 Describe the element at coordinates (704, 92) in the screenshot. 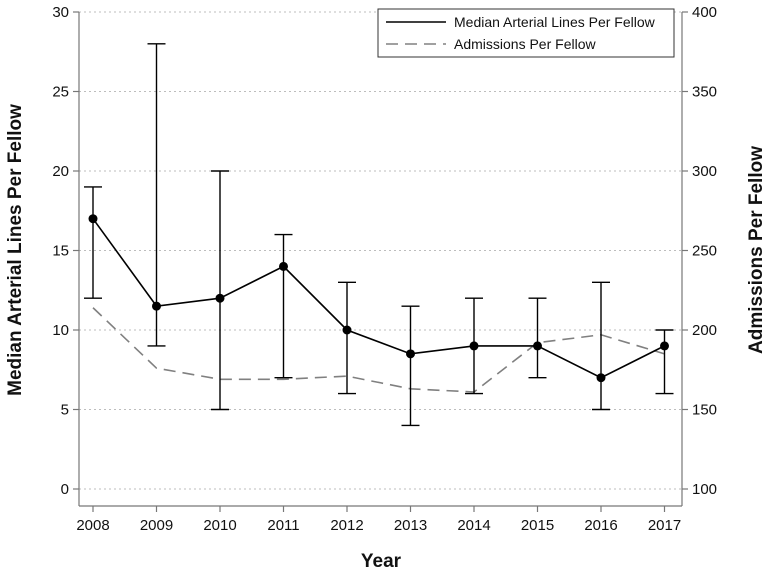

I see `y-right-tick-label: 350` at that location.